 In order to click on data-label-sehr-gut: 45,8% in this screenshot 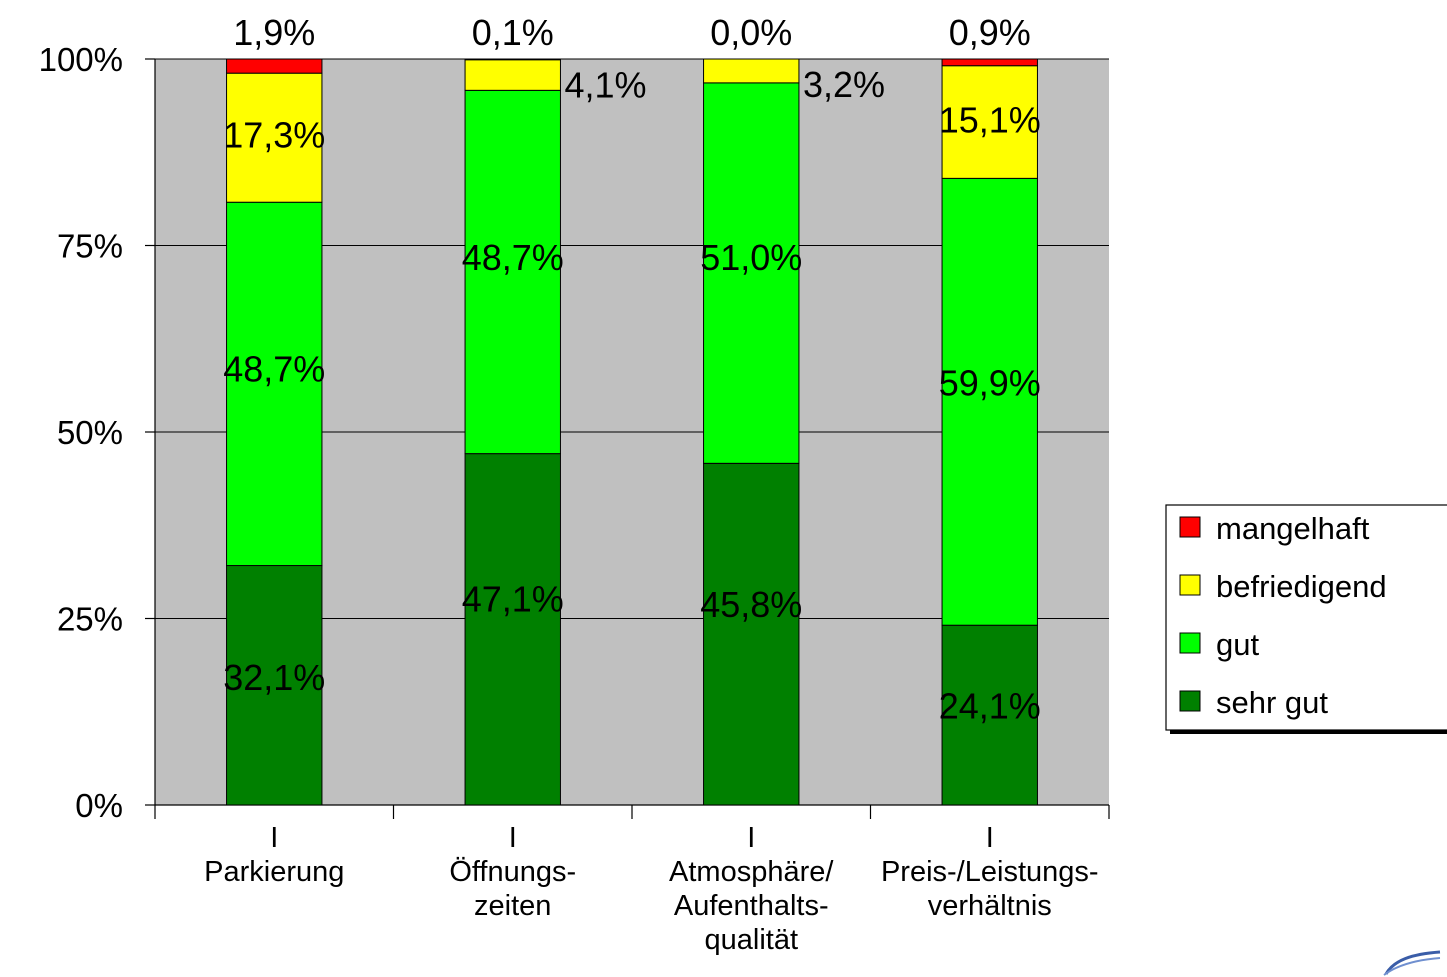, I will do `click(751, 604)`.